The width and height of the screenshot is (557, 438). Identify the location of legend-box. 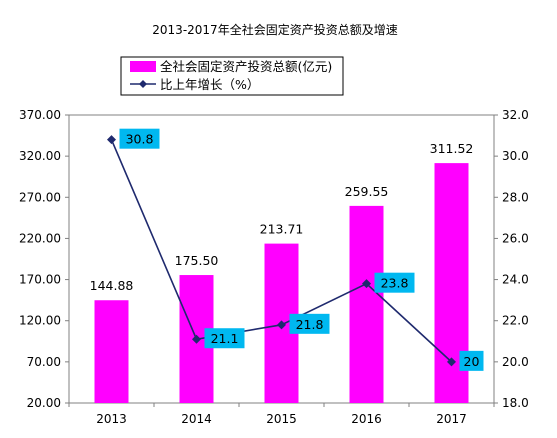
(232, 76).